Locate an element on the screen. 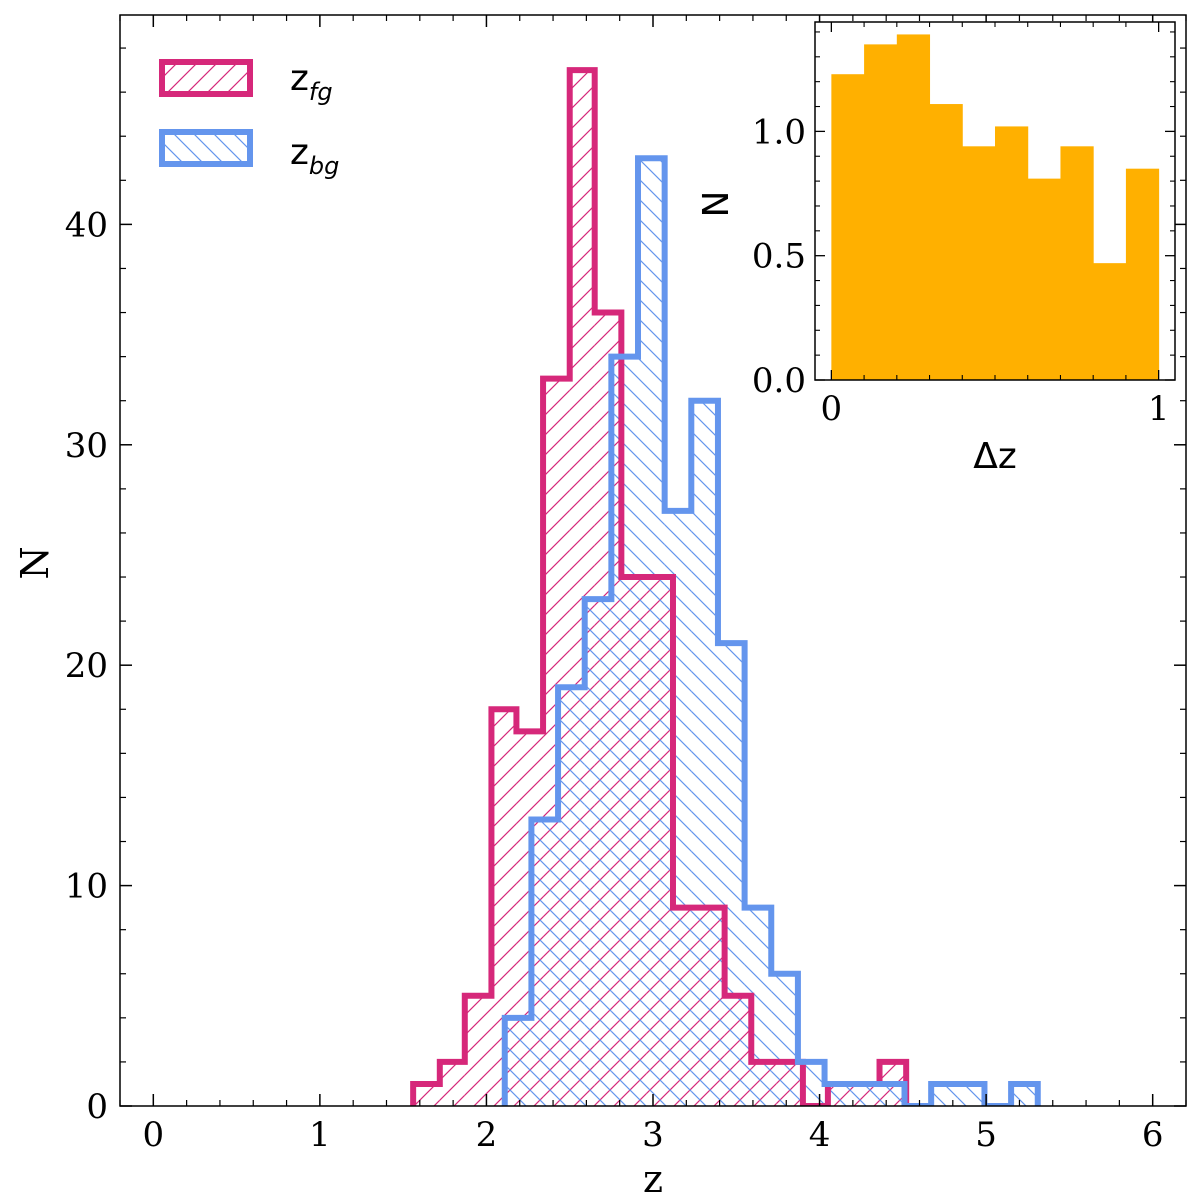 The width and height of the screenshot is (1200, 1200). inset-y-tick-labels: 0.0 0.5 1.0 is located at coordinates (779, 256).